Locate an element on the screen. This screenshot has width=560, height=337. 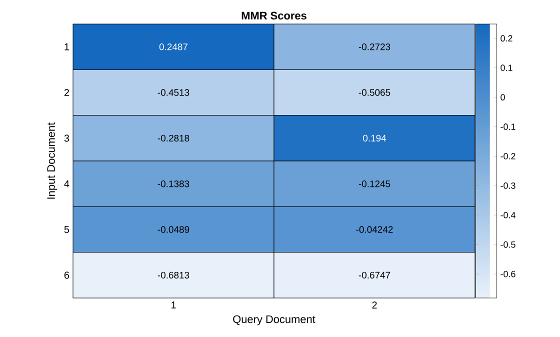
chart-title: MMR Scores is located at coordinates (274, 16).